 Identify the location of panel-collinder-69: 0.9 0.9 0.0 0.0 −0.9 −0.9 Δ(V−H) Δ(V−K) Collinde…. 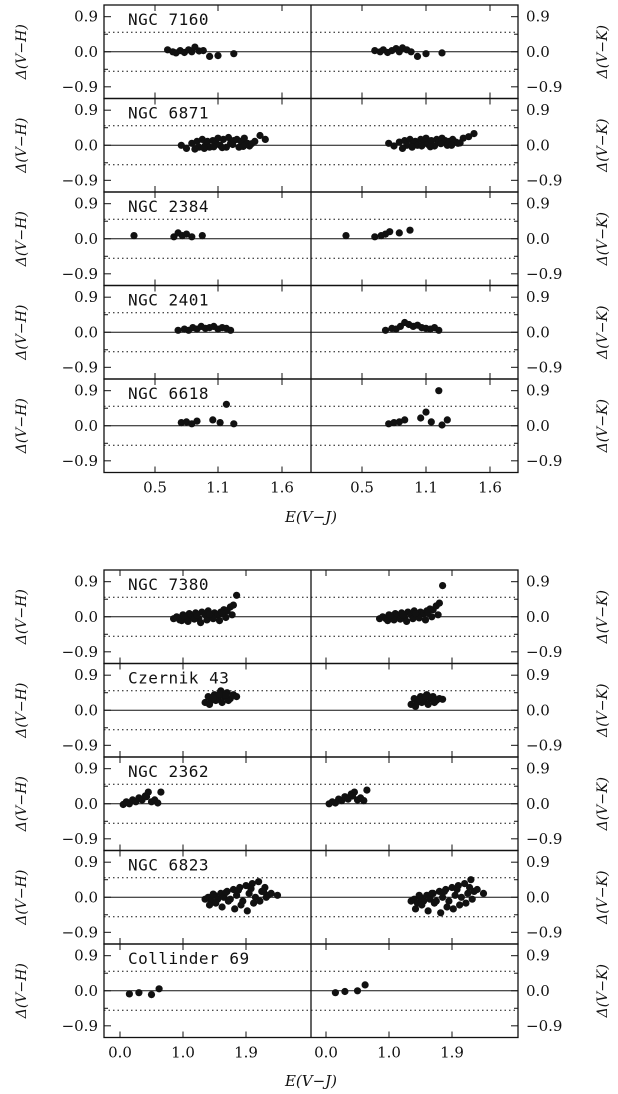
(312, 991).